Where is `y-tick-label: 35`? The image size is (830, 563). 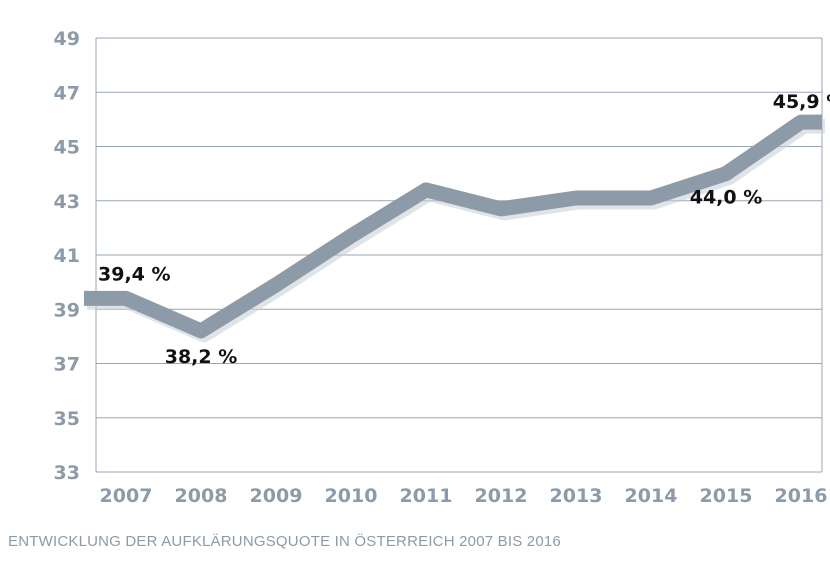 y-tick-label: 35 is located at coordinates (67, 419).